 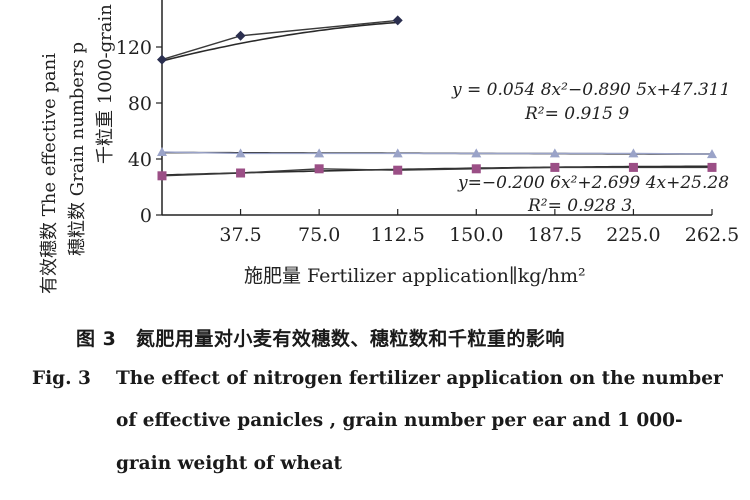 What do you see at coordinates (476, 235) in the screenshot?
I see `x-tick-label: 150.0` at bounding box center [476, 235].